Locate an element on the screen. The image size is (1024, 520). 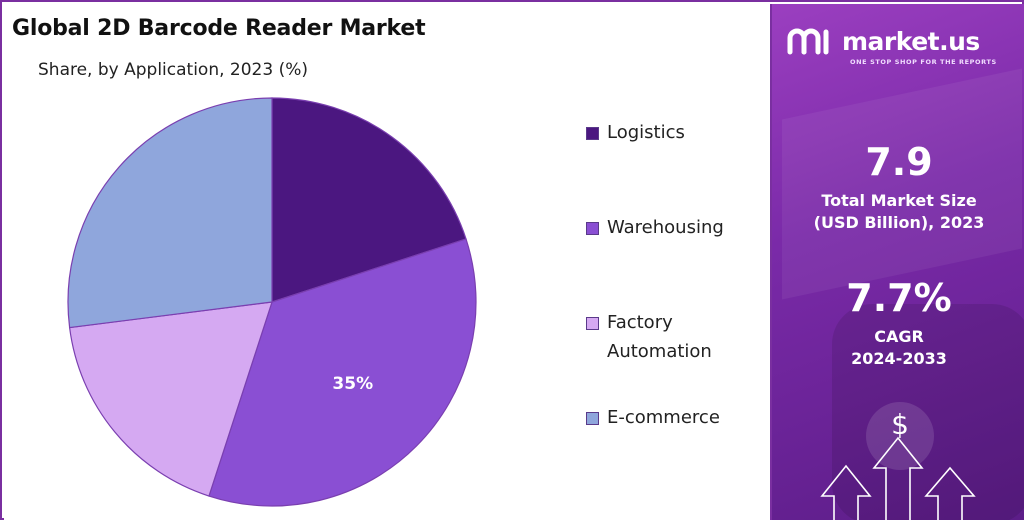
legend-label: Warehousing is located at coordinates (665, 227).